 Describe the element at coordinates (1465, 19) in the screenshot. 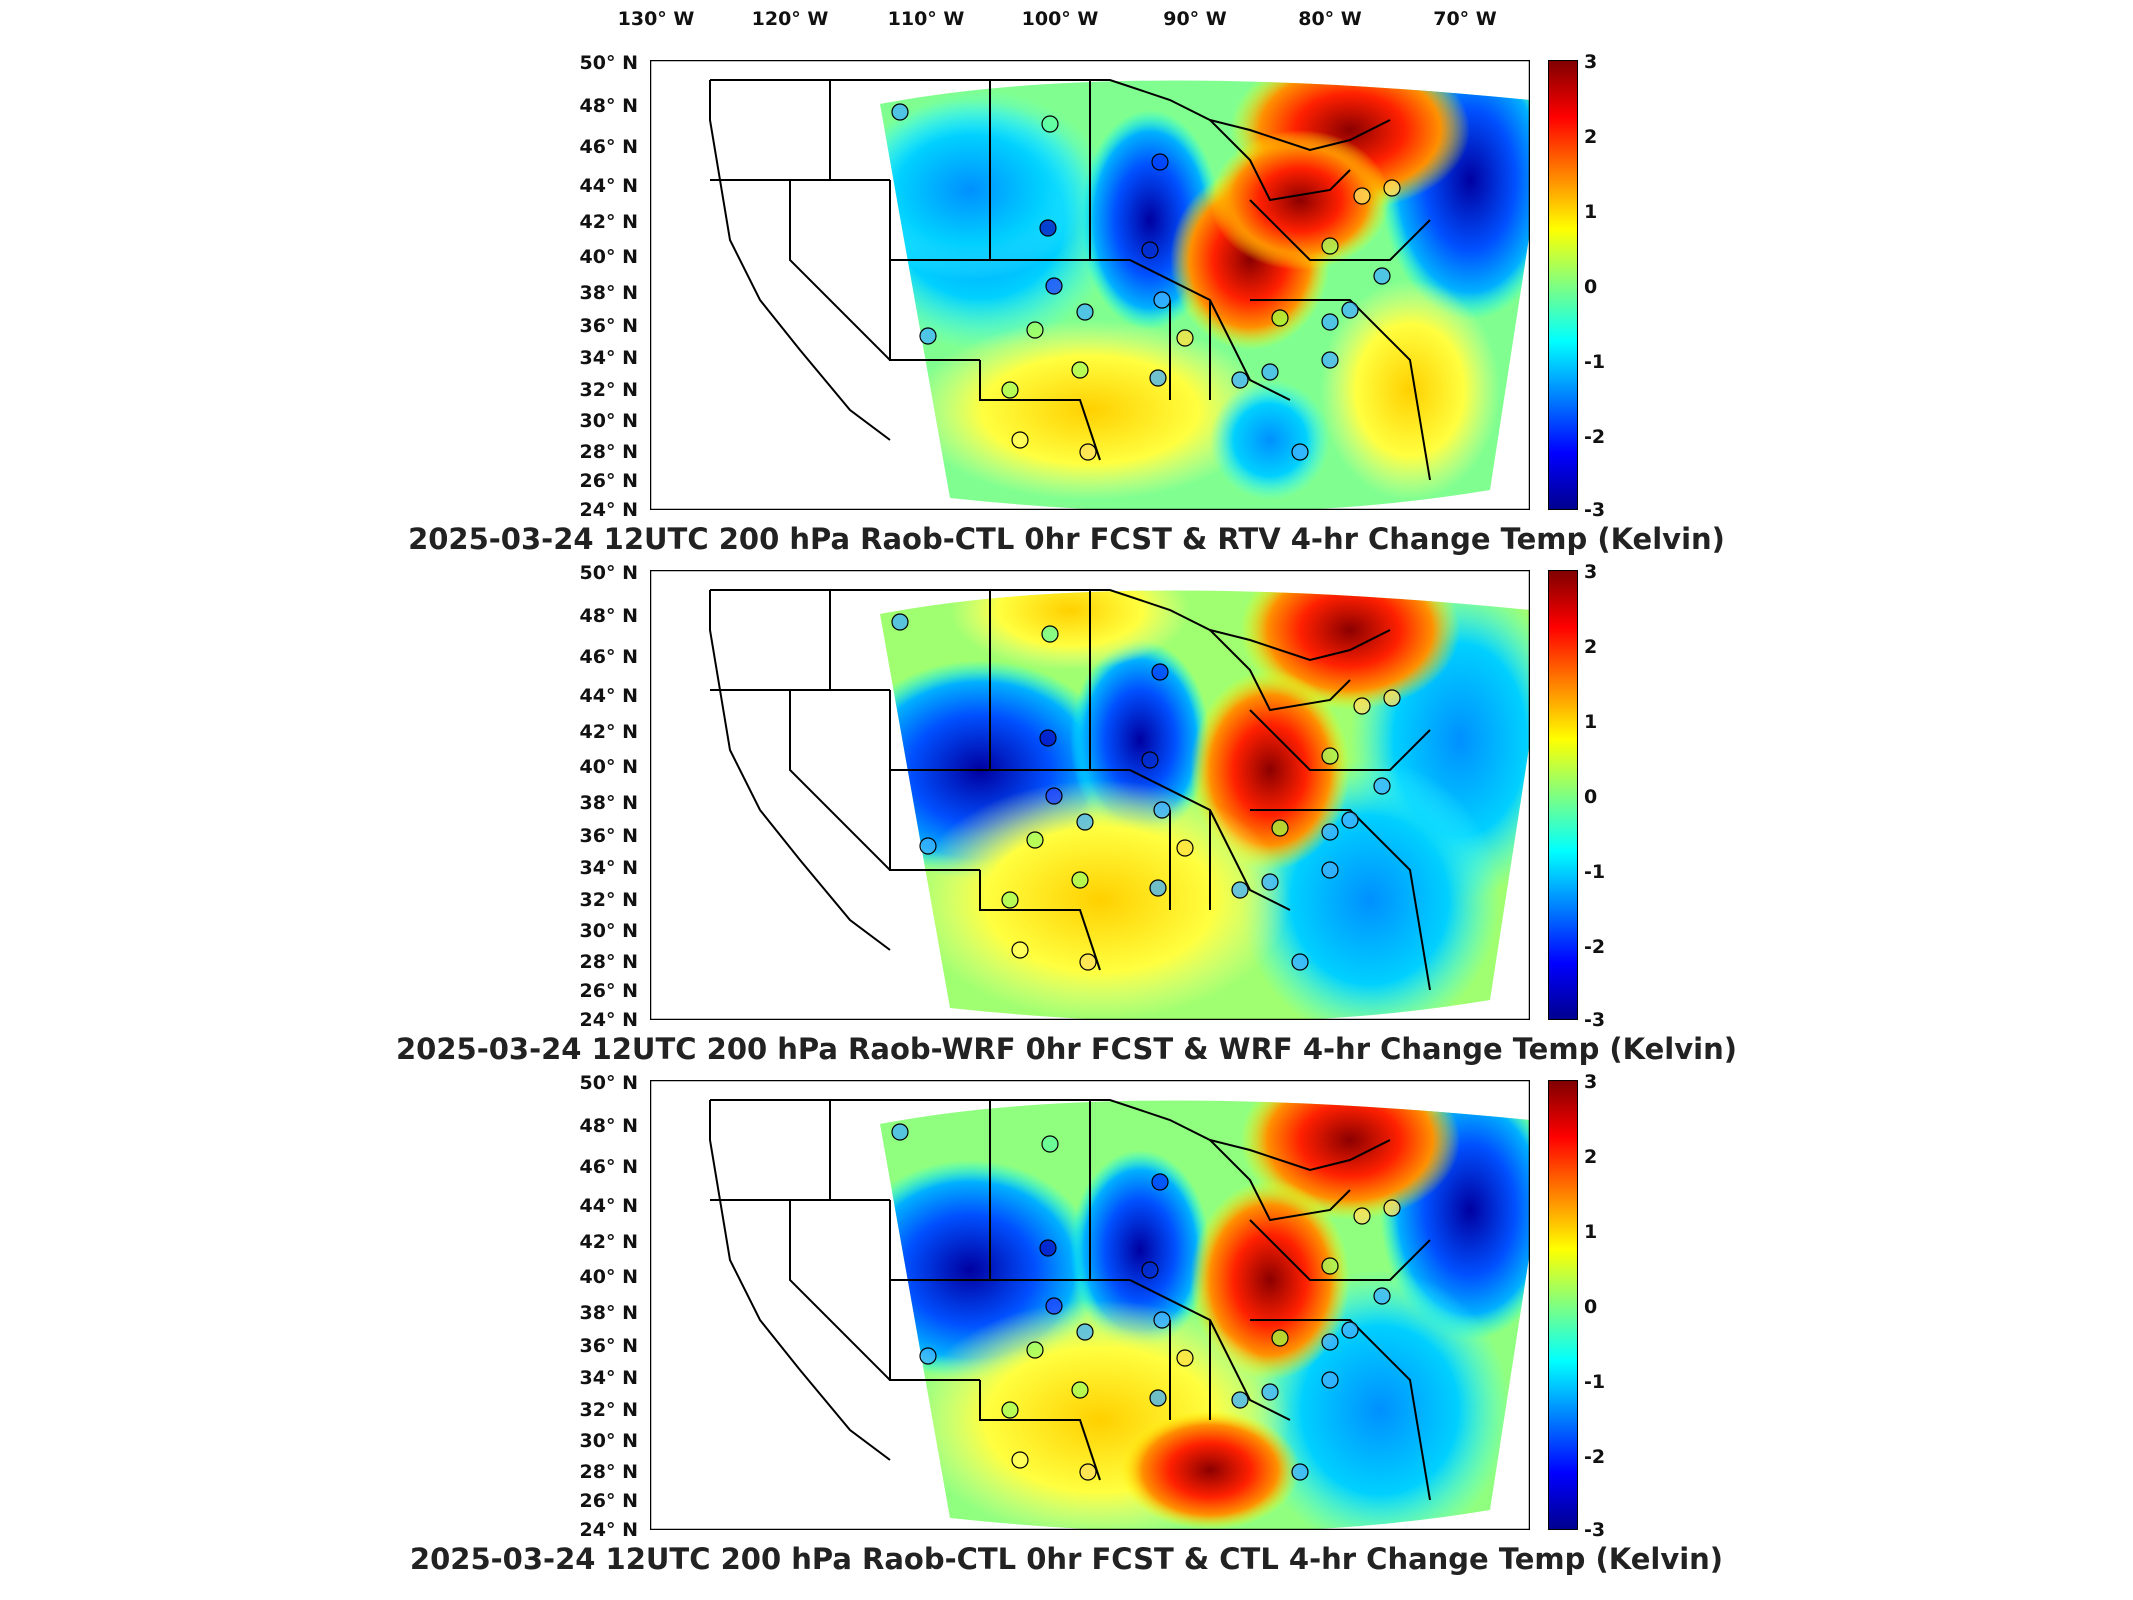

I see `lon-label: 70° W` at that location.